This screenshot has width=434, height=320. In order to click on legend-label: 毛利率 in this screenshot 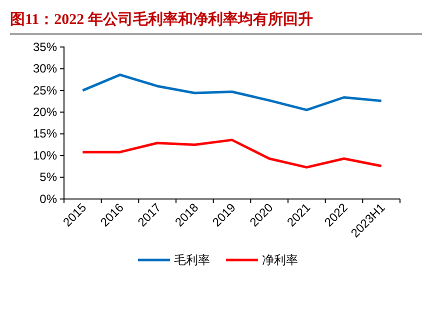, I will do `click(192, 260)`.